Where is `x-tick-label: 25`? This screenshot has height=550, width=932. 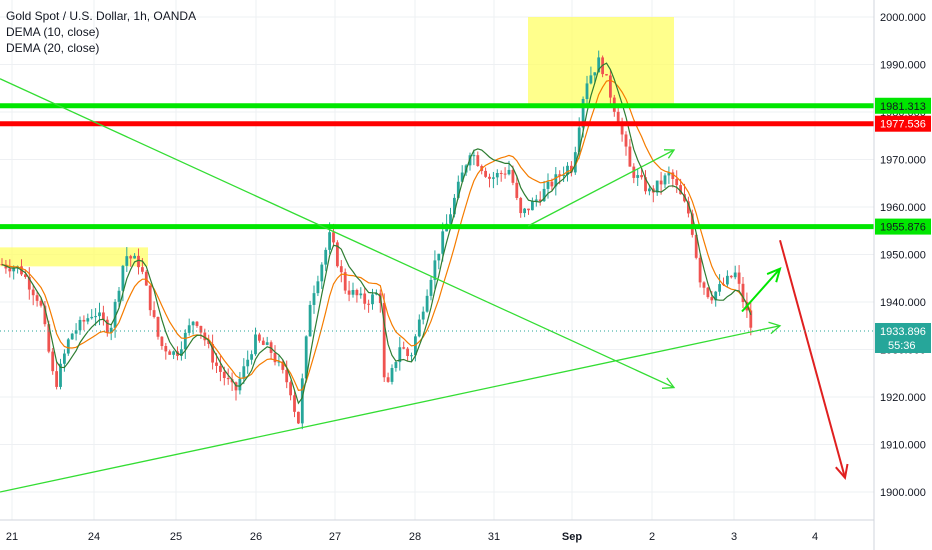
x-tick-label: 25 is located at coordinates (176, 537).